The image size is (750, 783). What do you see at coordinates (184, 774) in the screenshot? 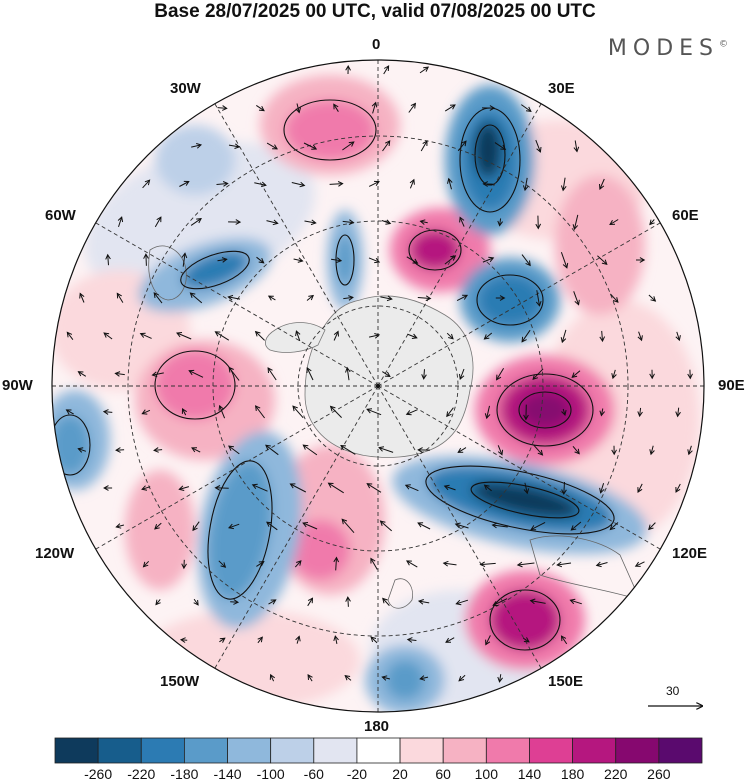
I see `colorbar-tick-label: -180` at bounding box center [184, 774].